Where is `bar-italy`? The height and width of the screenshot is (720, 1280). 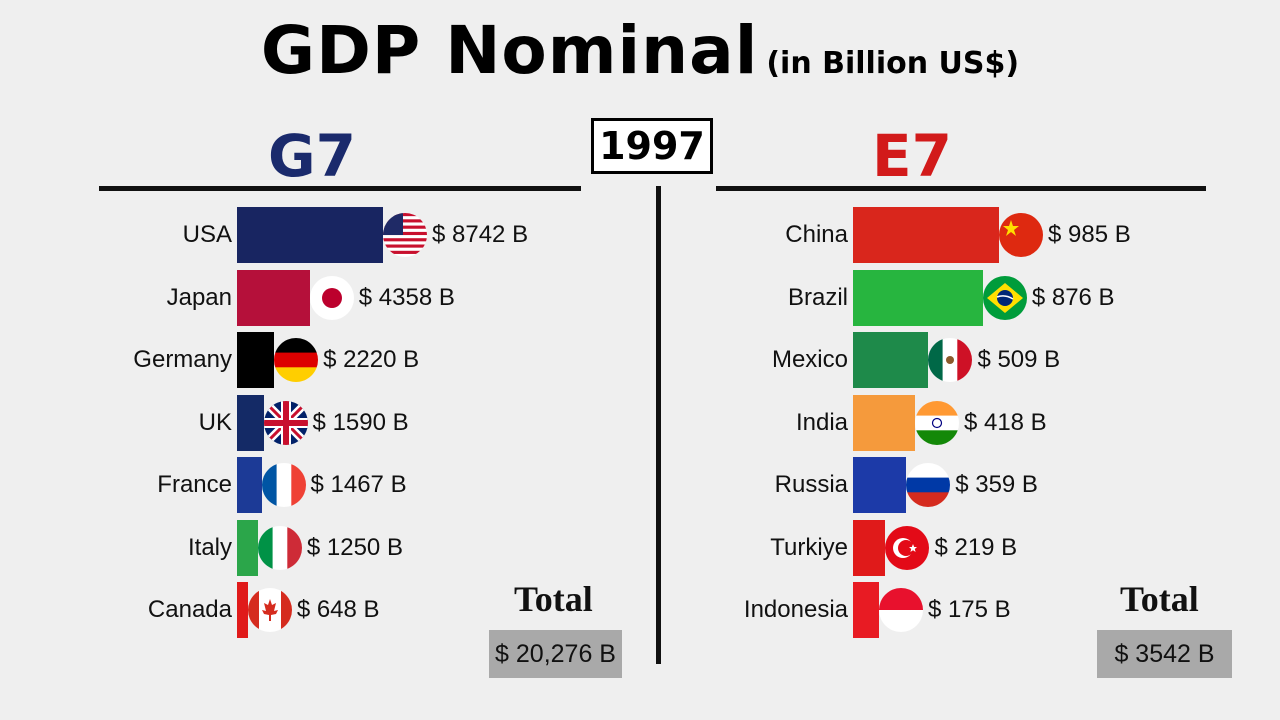 bar-italy is located at coordinates (247, 547).